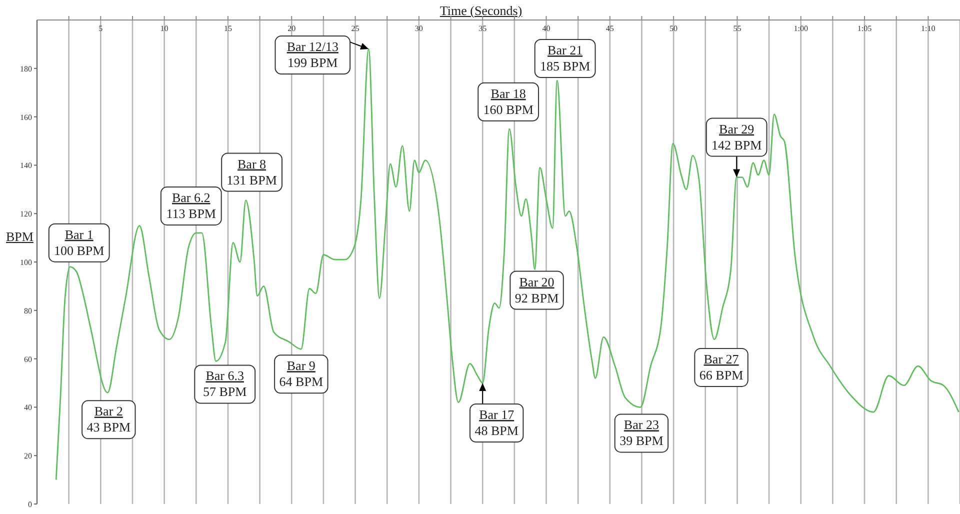 This screenshot has width=960, height=514. What do you see at coordinates (355, 28) in the screenshot?
I see `x-tick-label: 25` at bounding box center [355, 28].